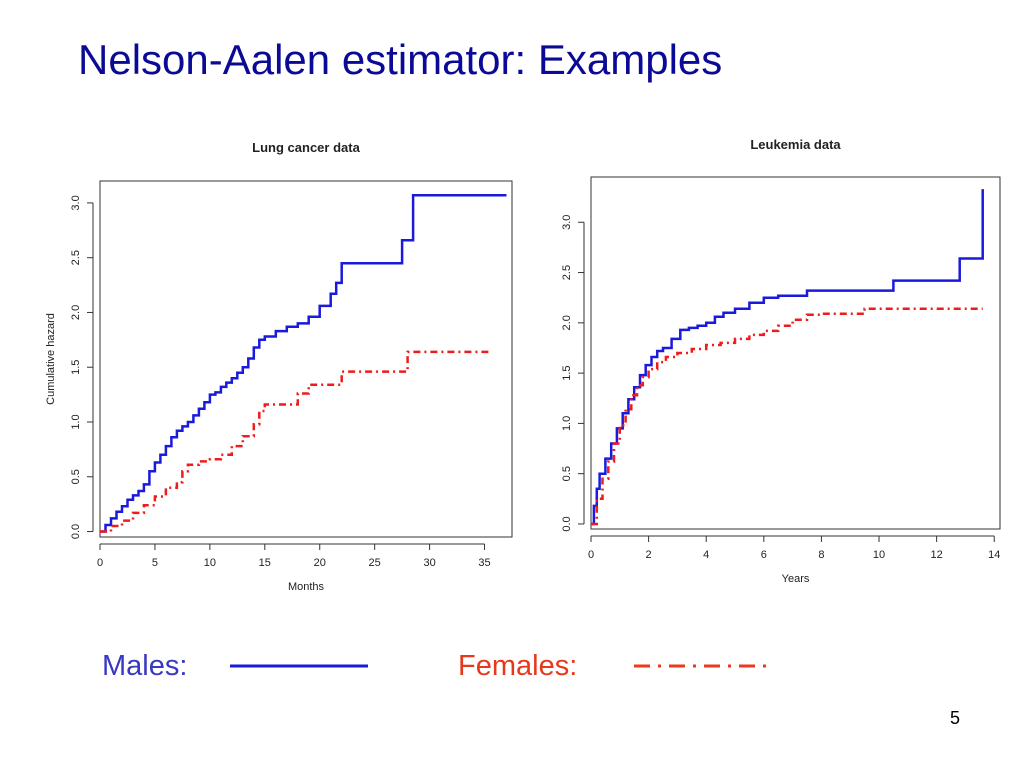 The image size is (1024, 768). Describe the element at coordinates (795, 144) in the screenshot. I see `chart-title: Leukemia data` at that location.